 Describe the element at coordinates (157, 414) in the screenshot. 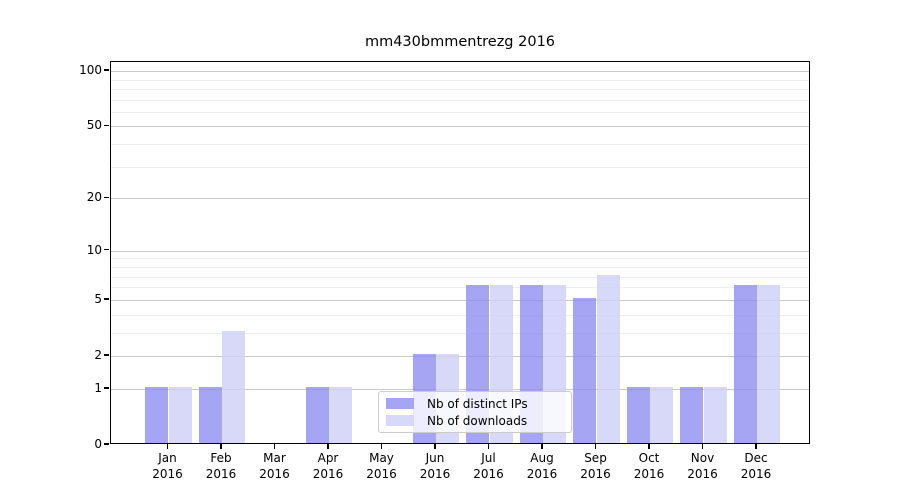

I see `bar-nb-of-distinct-ips-jan` at that location.